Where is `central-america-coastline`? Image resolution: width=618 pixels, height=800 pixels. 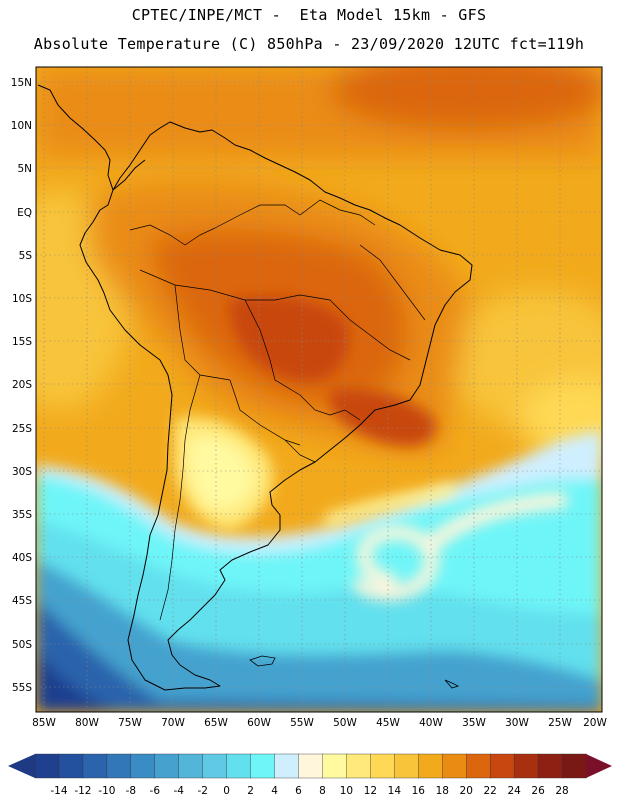 central-america-coastline is located at coordinates (91, 137).